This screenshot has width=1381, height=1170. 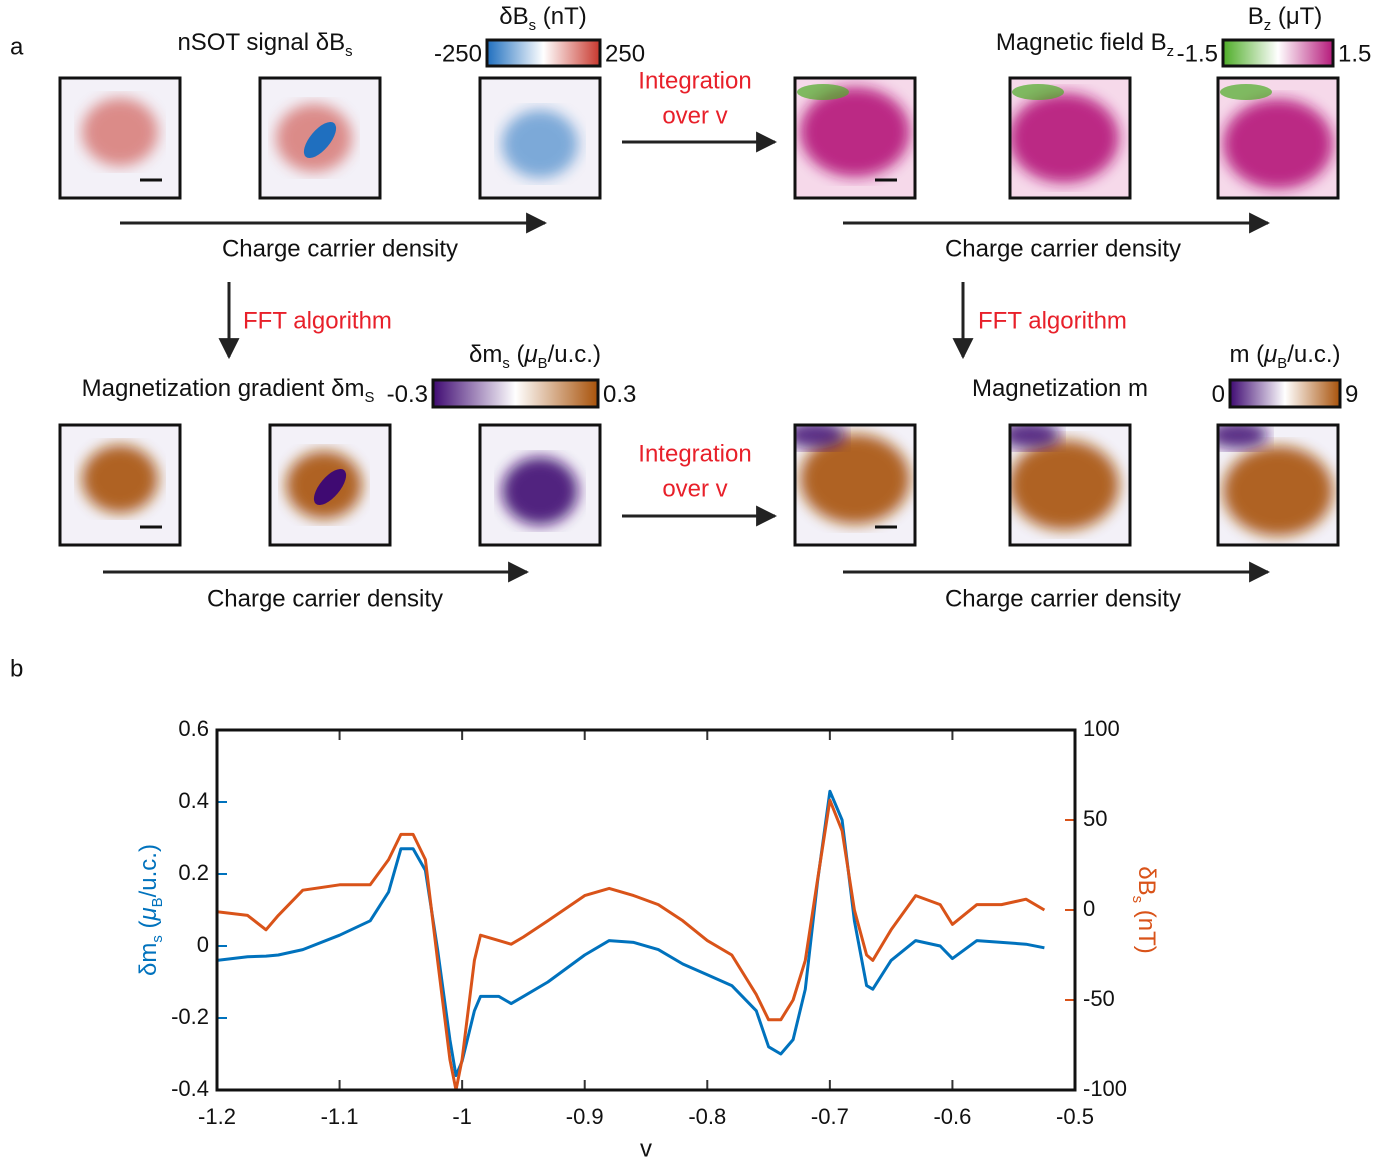 What do you see at coordinates (261, 42) in the screenshot?
I see `text-part: nSOT signal δB` at bounding box center [261, 42].